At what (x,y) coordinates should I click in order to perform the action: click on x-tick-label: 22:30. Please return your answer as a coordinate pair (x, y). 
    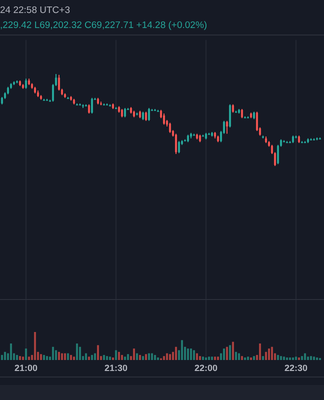
    Looking at the image, I should click on (296, 368).